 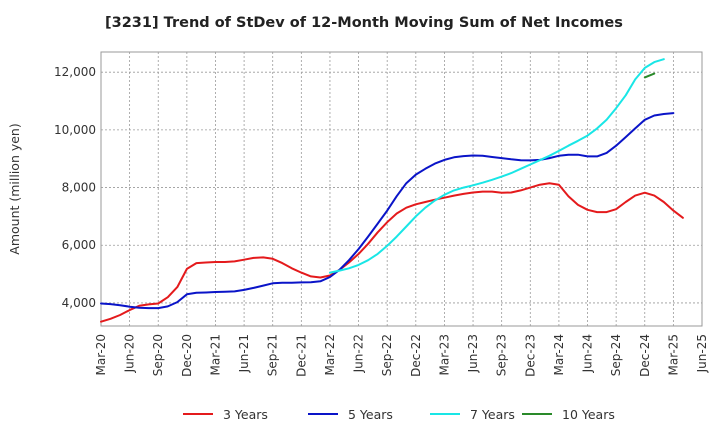 I want to click on legend-label: 10 Years, so click(x=588, y=414).